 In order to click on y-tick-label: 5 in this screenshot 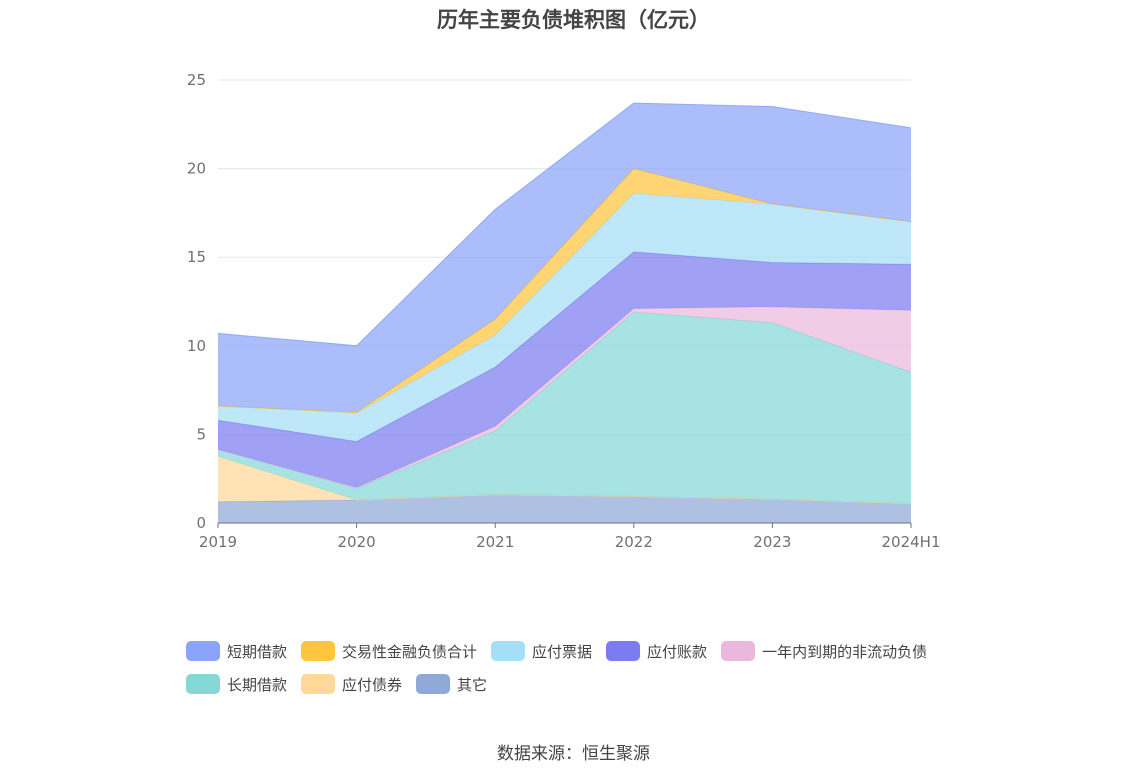, I will do `click(201, 434)`.